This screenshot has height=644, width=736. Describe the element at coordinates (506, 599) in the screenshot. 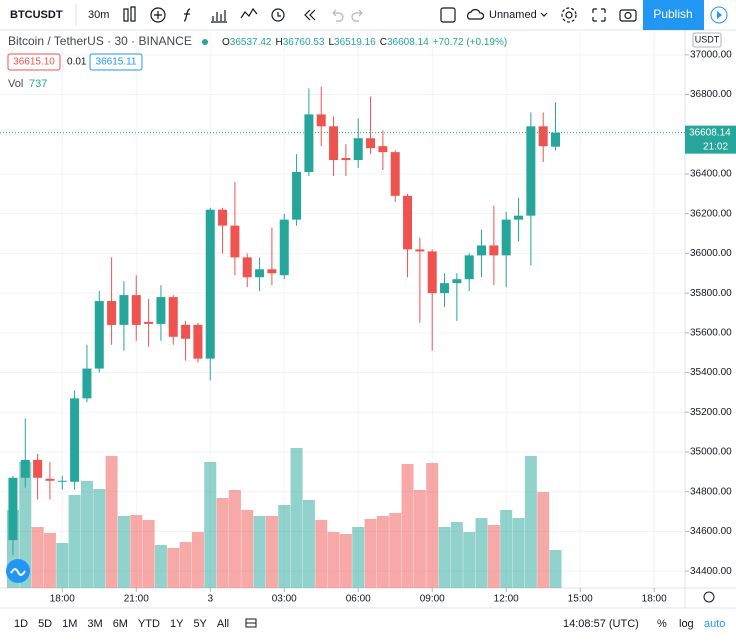

I see `x-tick-label: 12:00` at that location.